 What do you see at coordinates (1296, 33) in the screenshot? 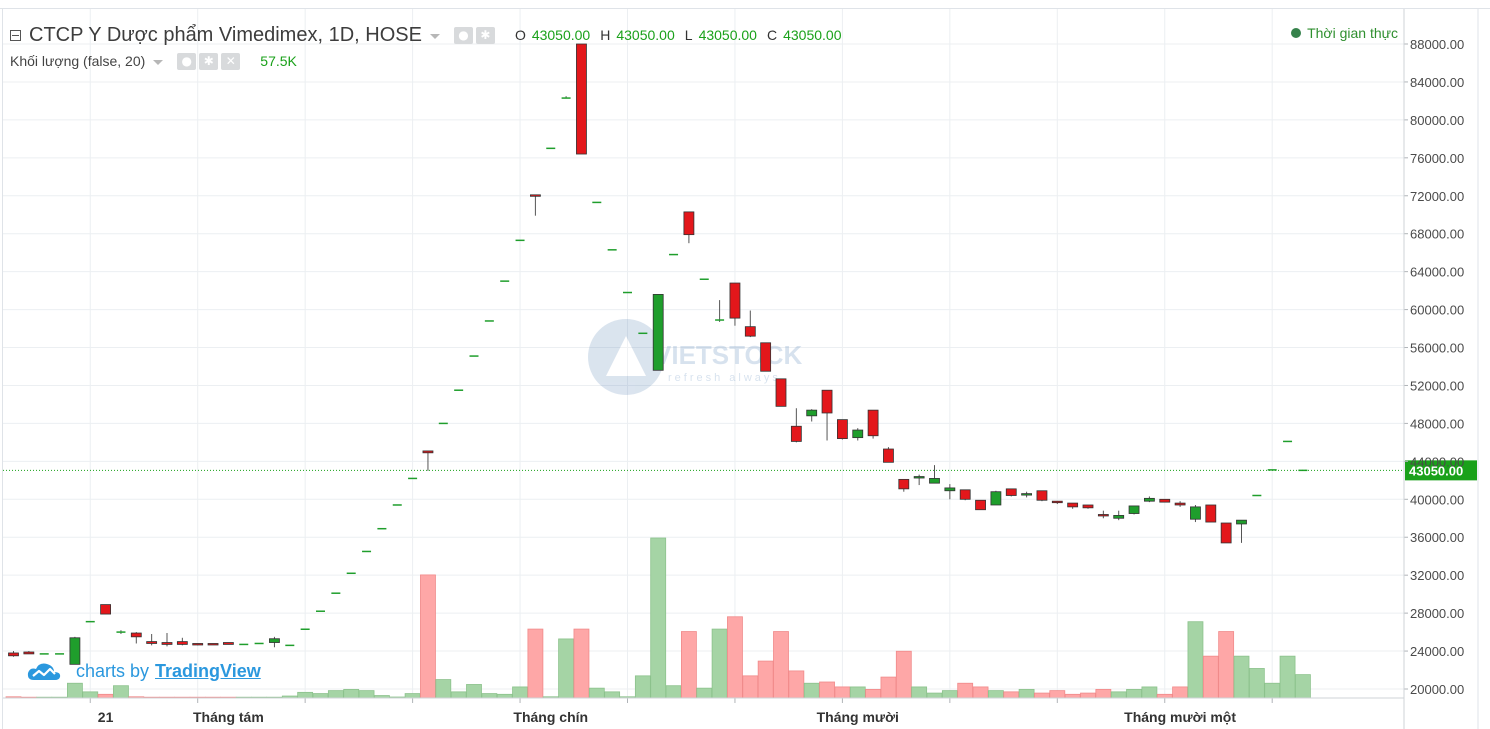
I see `status-dot-icon` at bounding box center [1296, 33].